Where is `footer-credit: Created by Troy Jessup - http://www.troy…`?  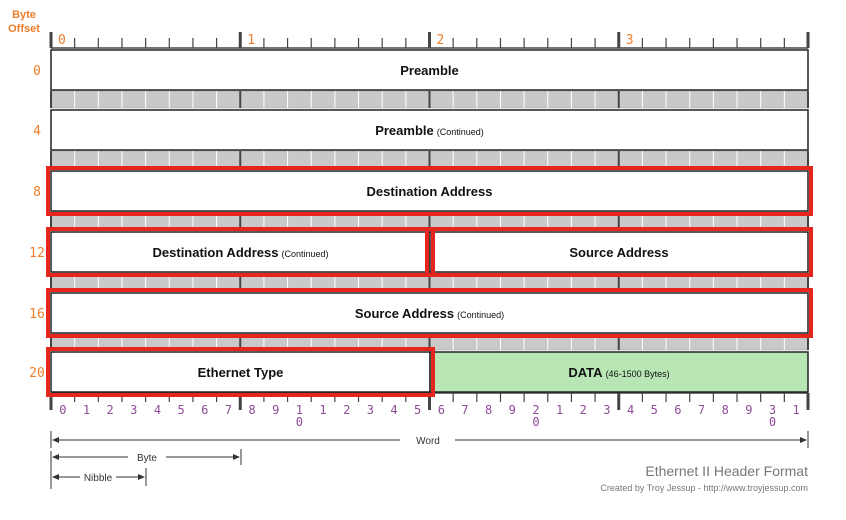 footer-credit: Created by Troy Jessup - http://www.troy… is located at coordinates (704, 488).